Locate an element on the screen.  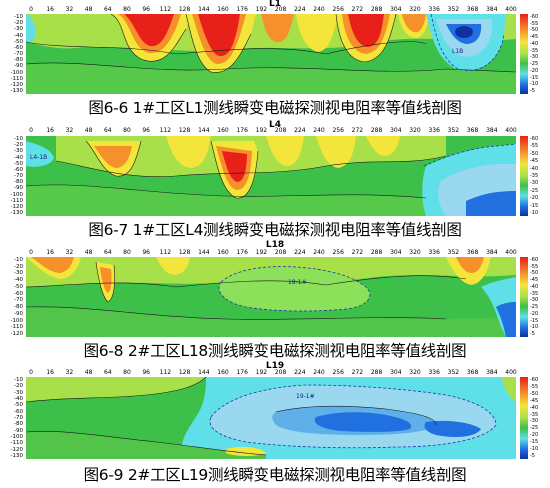
x-tick-label: 288 is located at coordinates (376, 9).